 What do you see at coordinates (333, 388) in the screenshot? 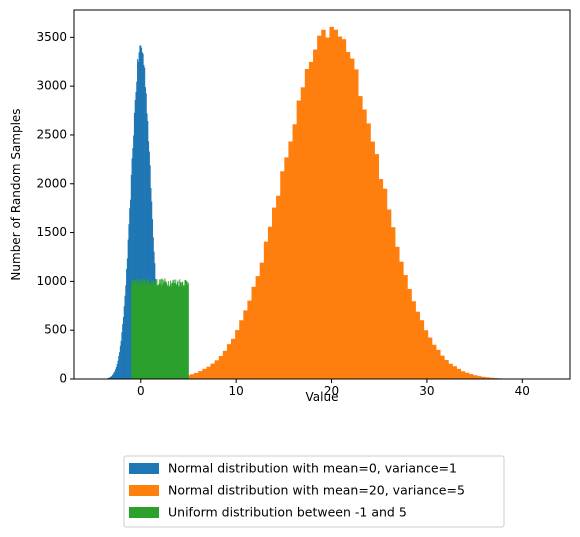
I see `x-axis: 0 10 20 30 40` at bounding box center [333, 388].